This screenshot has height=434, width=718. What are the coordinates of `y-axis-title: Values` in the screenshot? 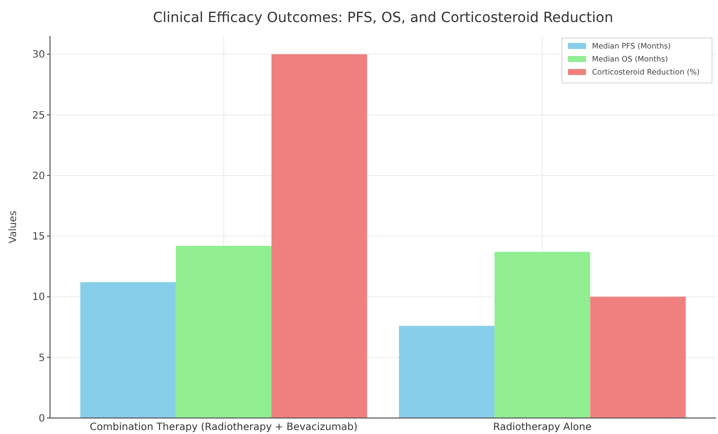 It's located at (13, 227).